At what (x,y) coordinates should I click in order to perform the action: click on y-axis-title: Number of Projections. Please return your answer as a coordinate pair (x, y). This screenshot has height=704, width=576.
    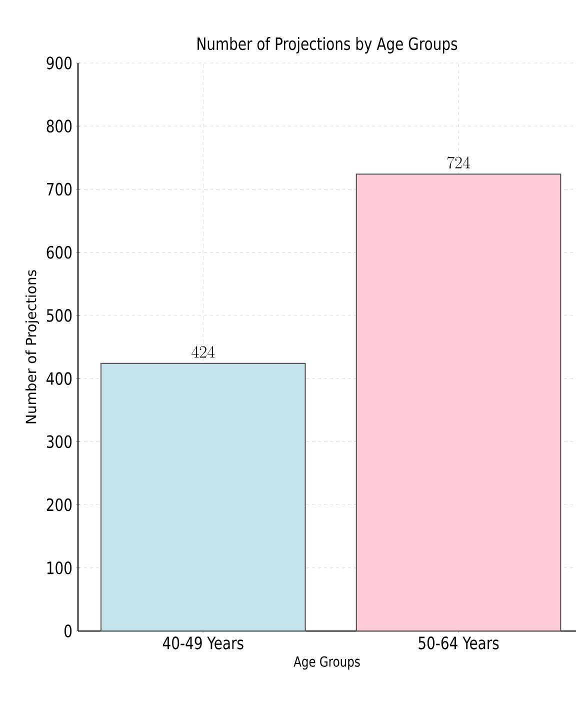
    Looking at the image, I should click on (32, 347).